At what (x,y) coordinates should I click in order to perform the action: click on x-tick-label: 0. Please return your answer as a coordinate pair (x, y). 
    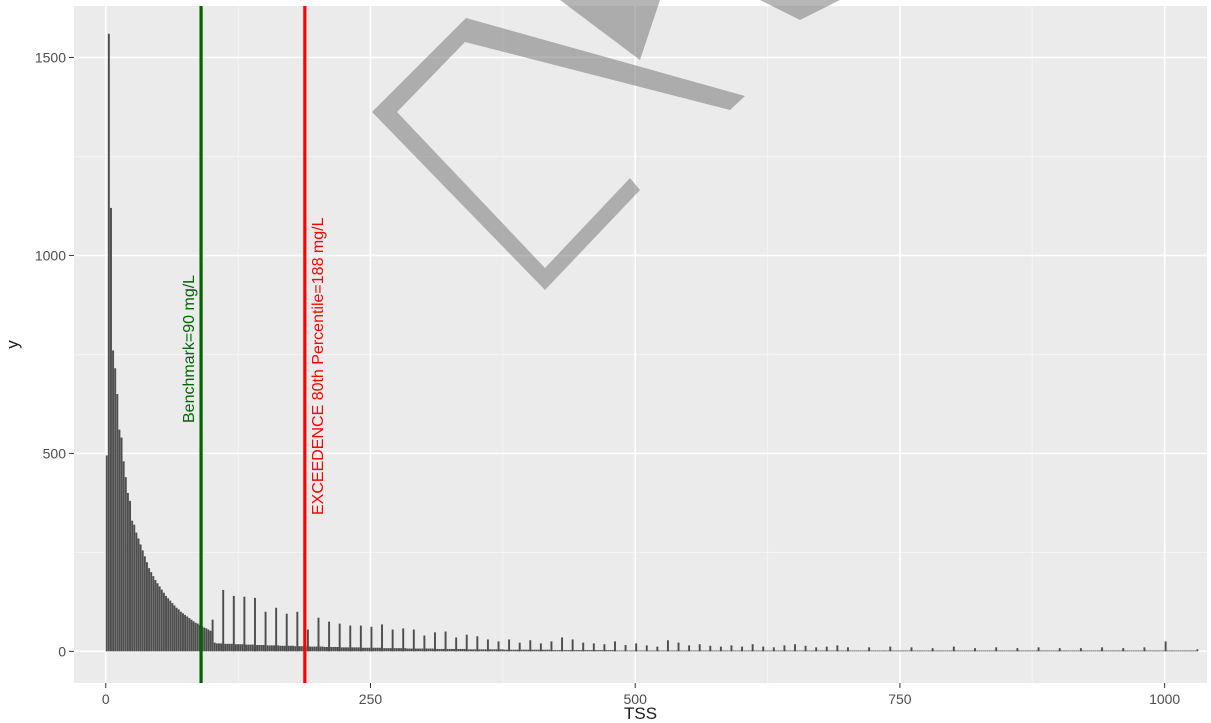
    Looking at the image, I should click on (106, 699).